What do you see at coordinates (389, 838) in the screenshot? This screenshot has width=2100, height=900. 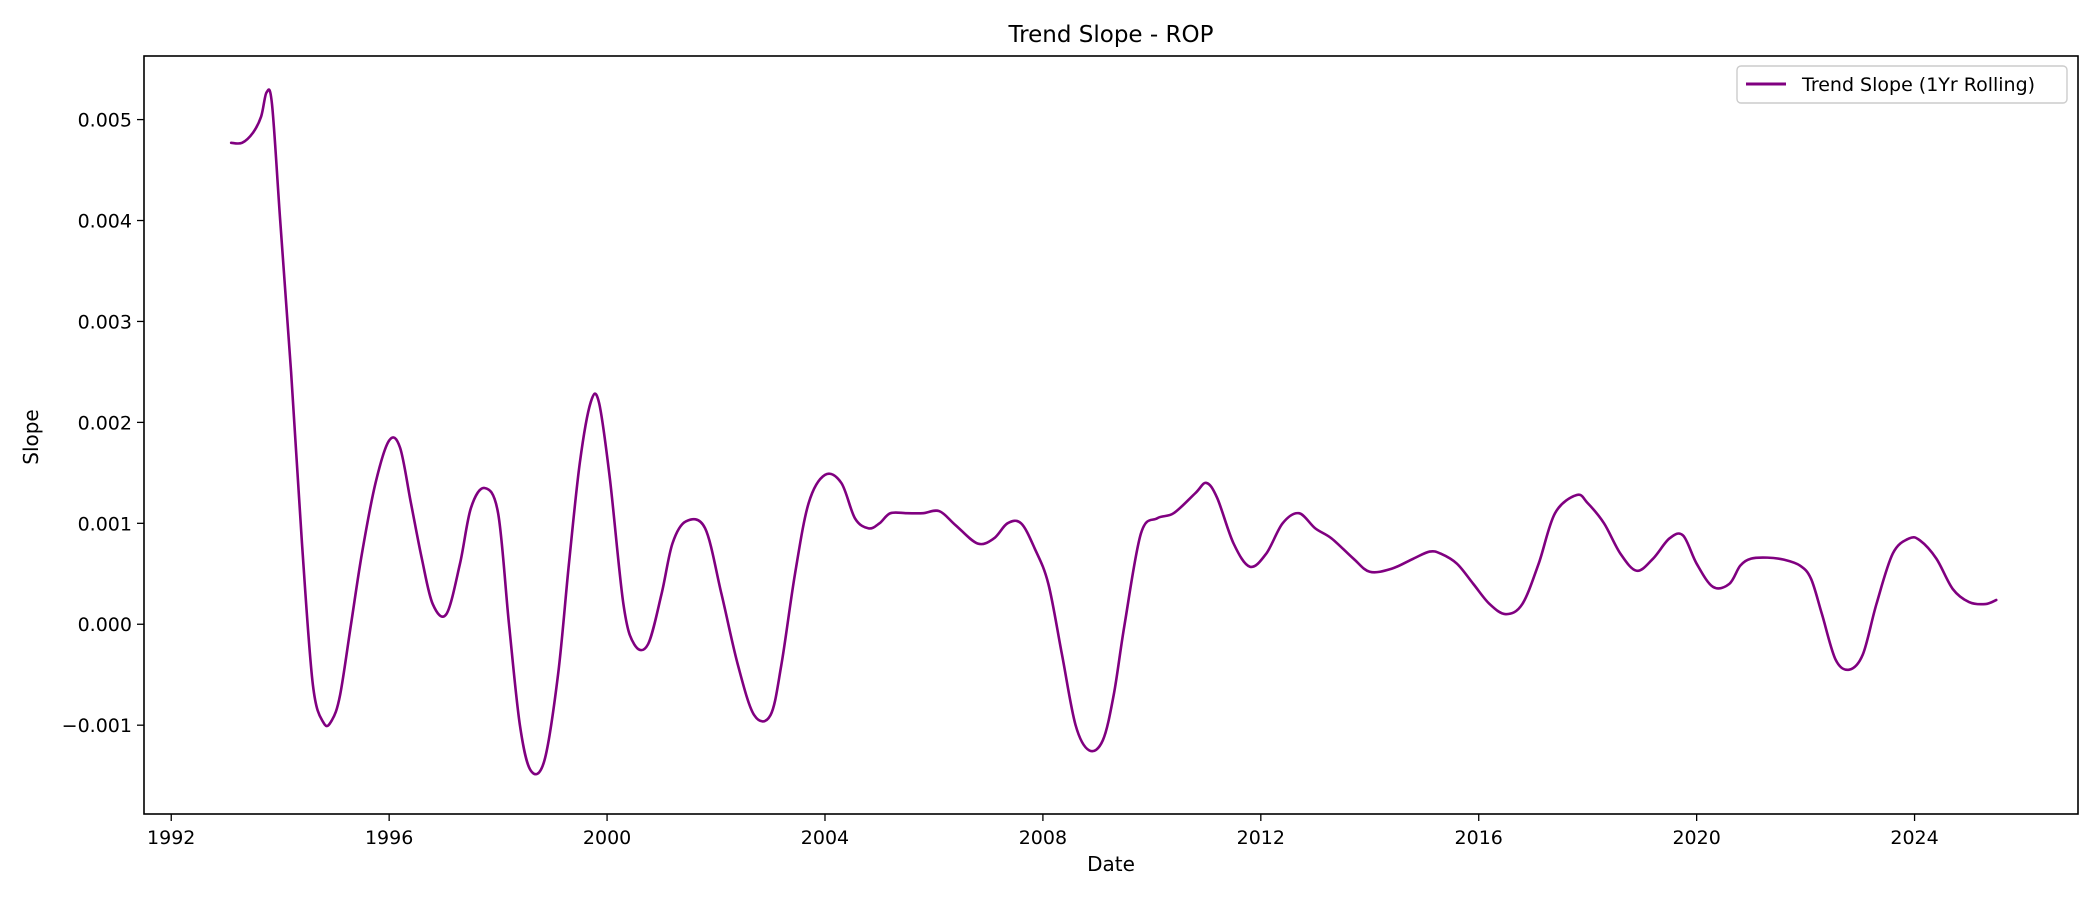 I see `x-tick-label: 1996` at bounding box center [389, 838].